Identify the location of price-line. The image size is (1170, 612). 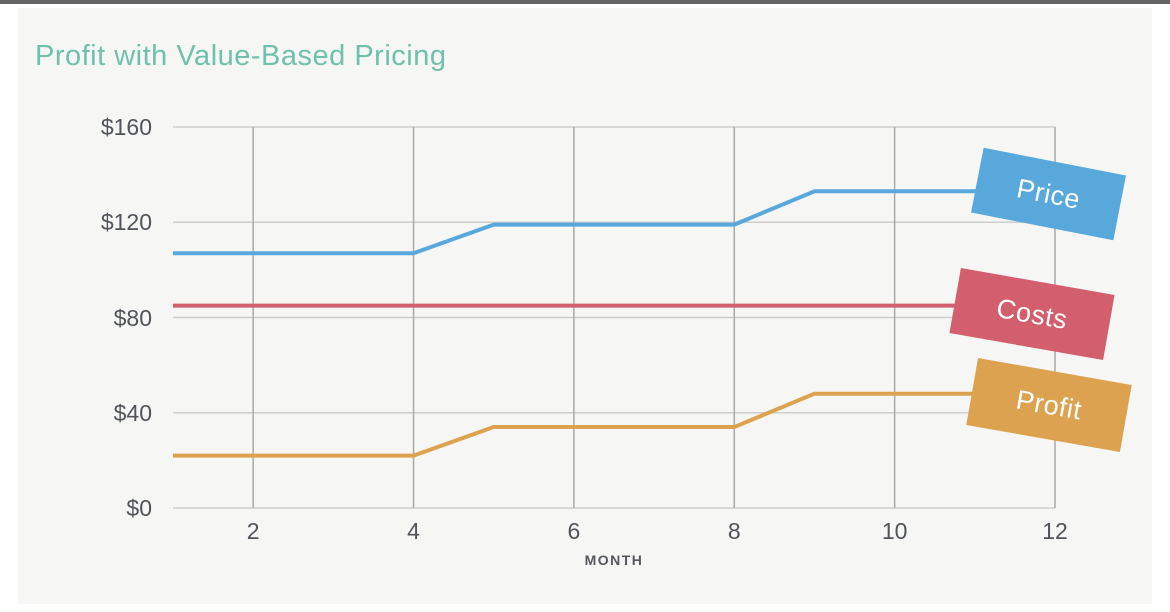
(614, 222).